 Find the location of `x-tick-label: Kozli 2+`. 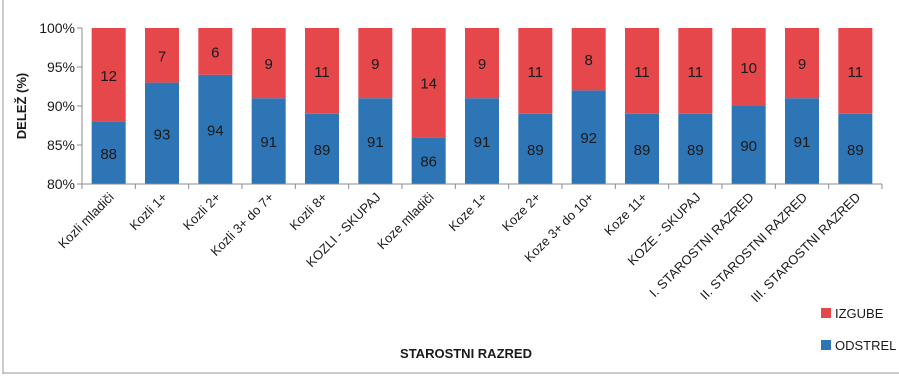

x-tick-label: Kozli 2+ is located at coordinates (202, 212).